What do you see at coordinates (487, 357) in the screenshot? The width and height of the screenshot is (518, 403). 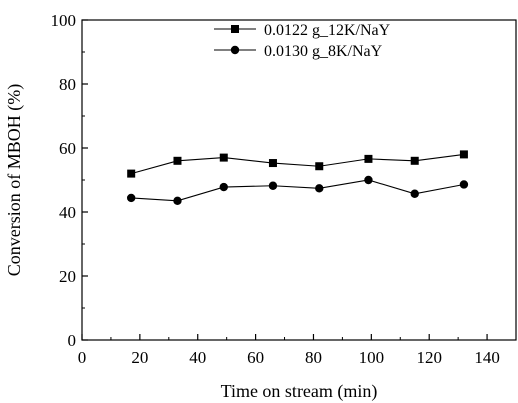 I see `x-tick-label: 140` at bounding box center [487, 357].